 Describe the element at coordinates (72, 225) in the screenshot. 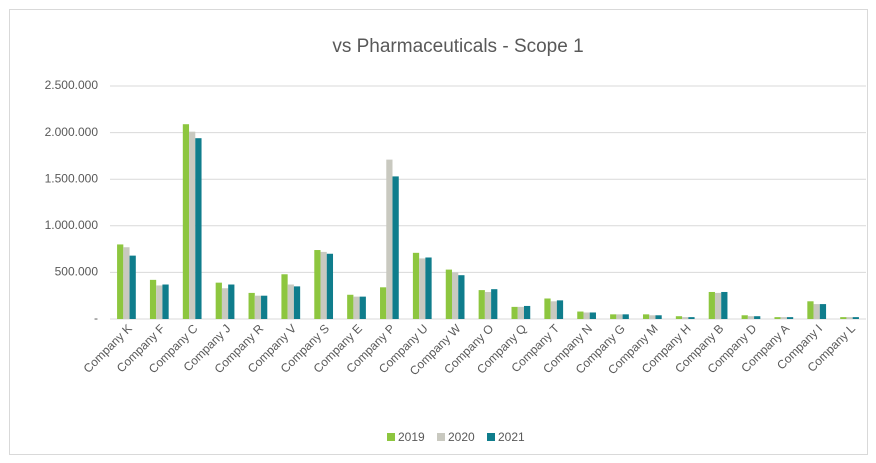

I see `y-tick-label: 1.000.000` at that location.